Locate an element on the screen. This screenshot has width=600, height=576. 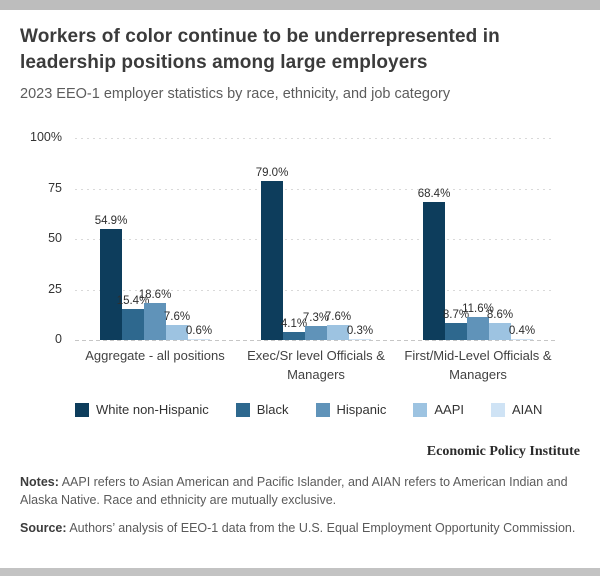
notes-label: Notes: is located at coordinates (39, 482).